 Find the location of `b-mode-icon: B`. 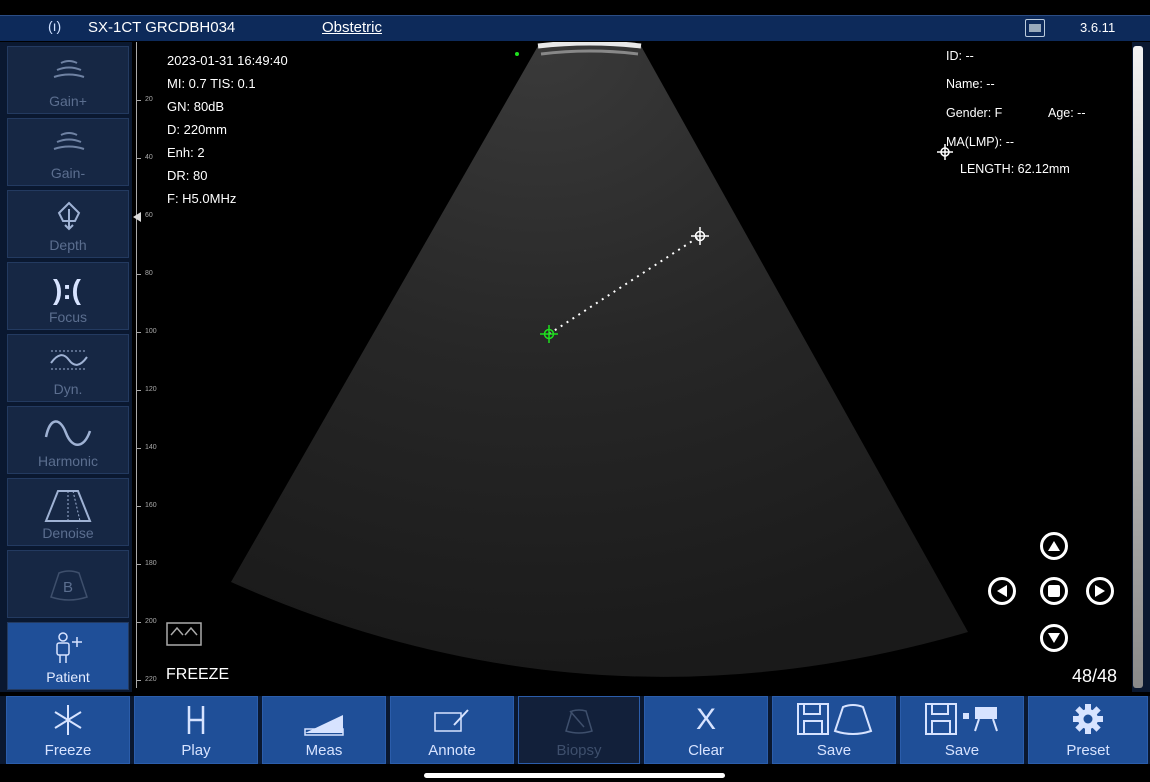

b-mode-icon: B is located at coordinates (69, 585).